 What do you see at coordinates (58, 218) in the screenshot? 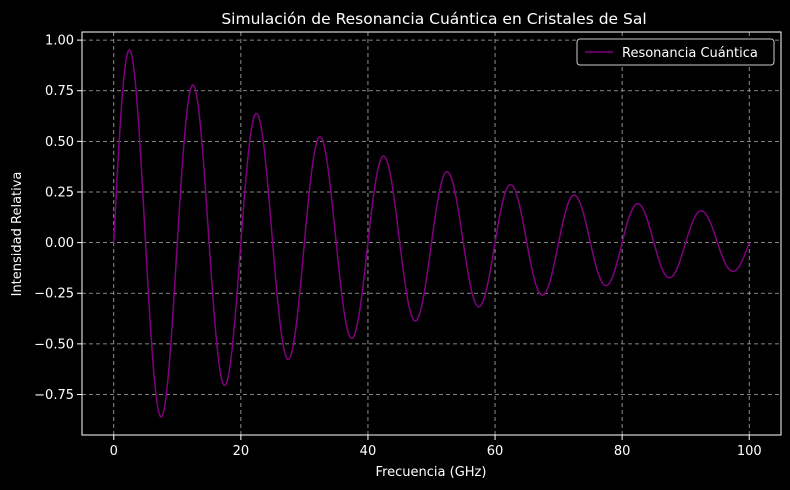
I see `y-axis-ticks: −0.75 −0.50 −0.25 0.00 0.25 0.50 0.75 1.00` at bounding box center [58, 218].